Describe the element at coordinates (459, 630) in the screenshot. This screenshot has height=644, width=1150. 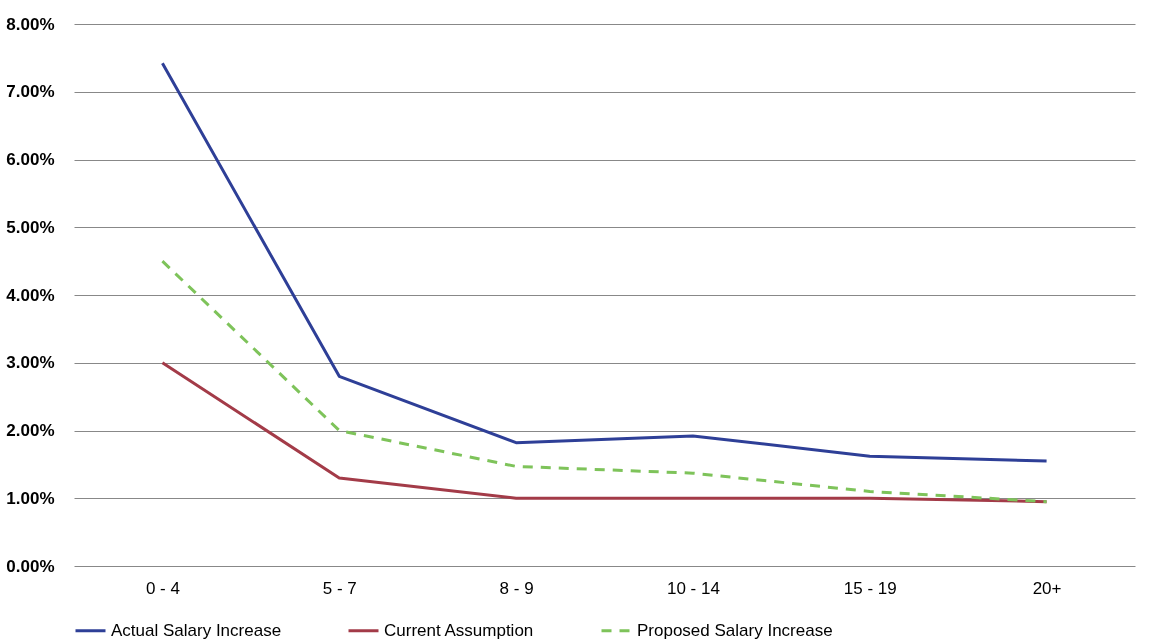
I see `legend-label: Current Assumption` at that location.